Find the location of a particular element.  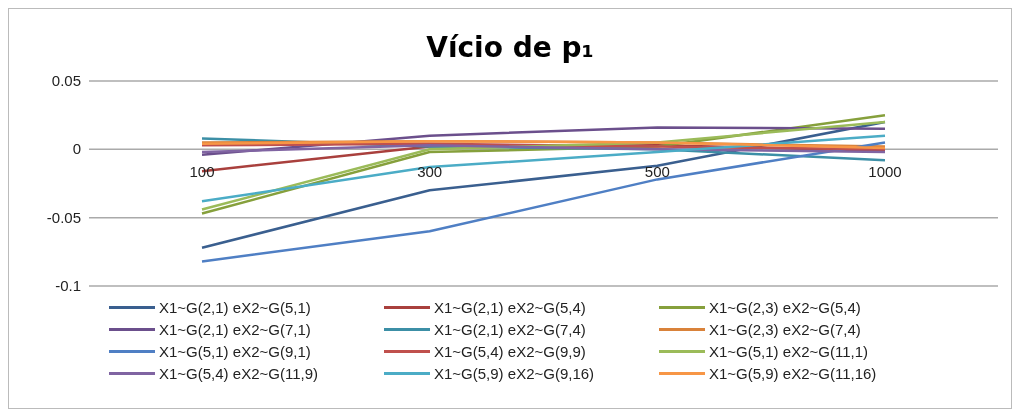

legend-label: X1~G(5,4) eX2~G(11,9) is located at coordinates (238, 373).